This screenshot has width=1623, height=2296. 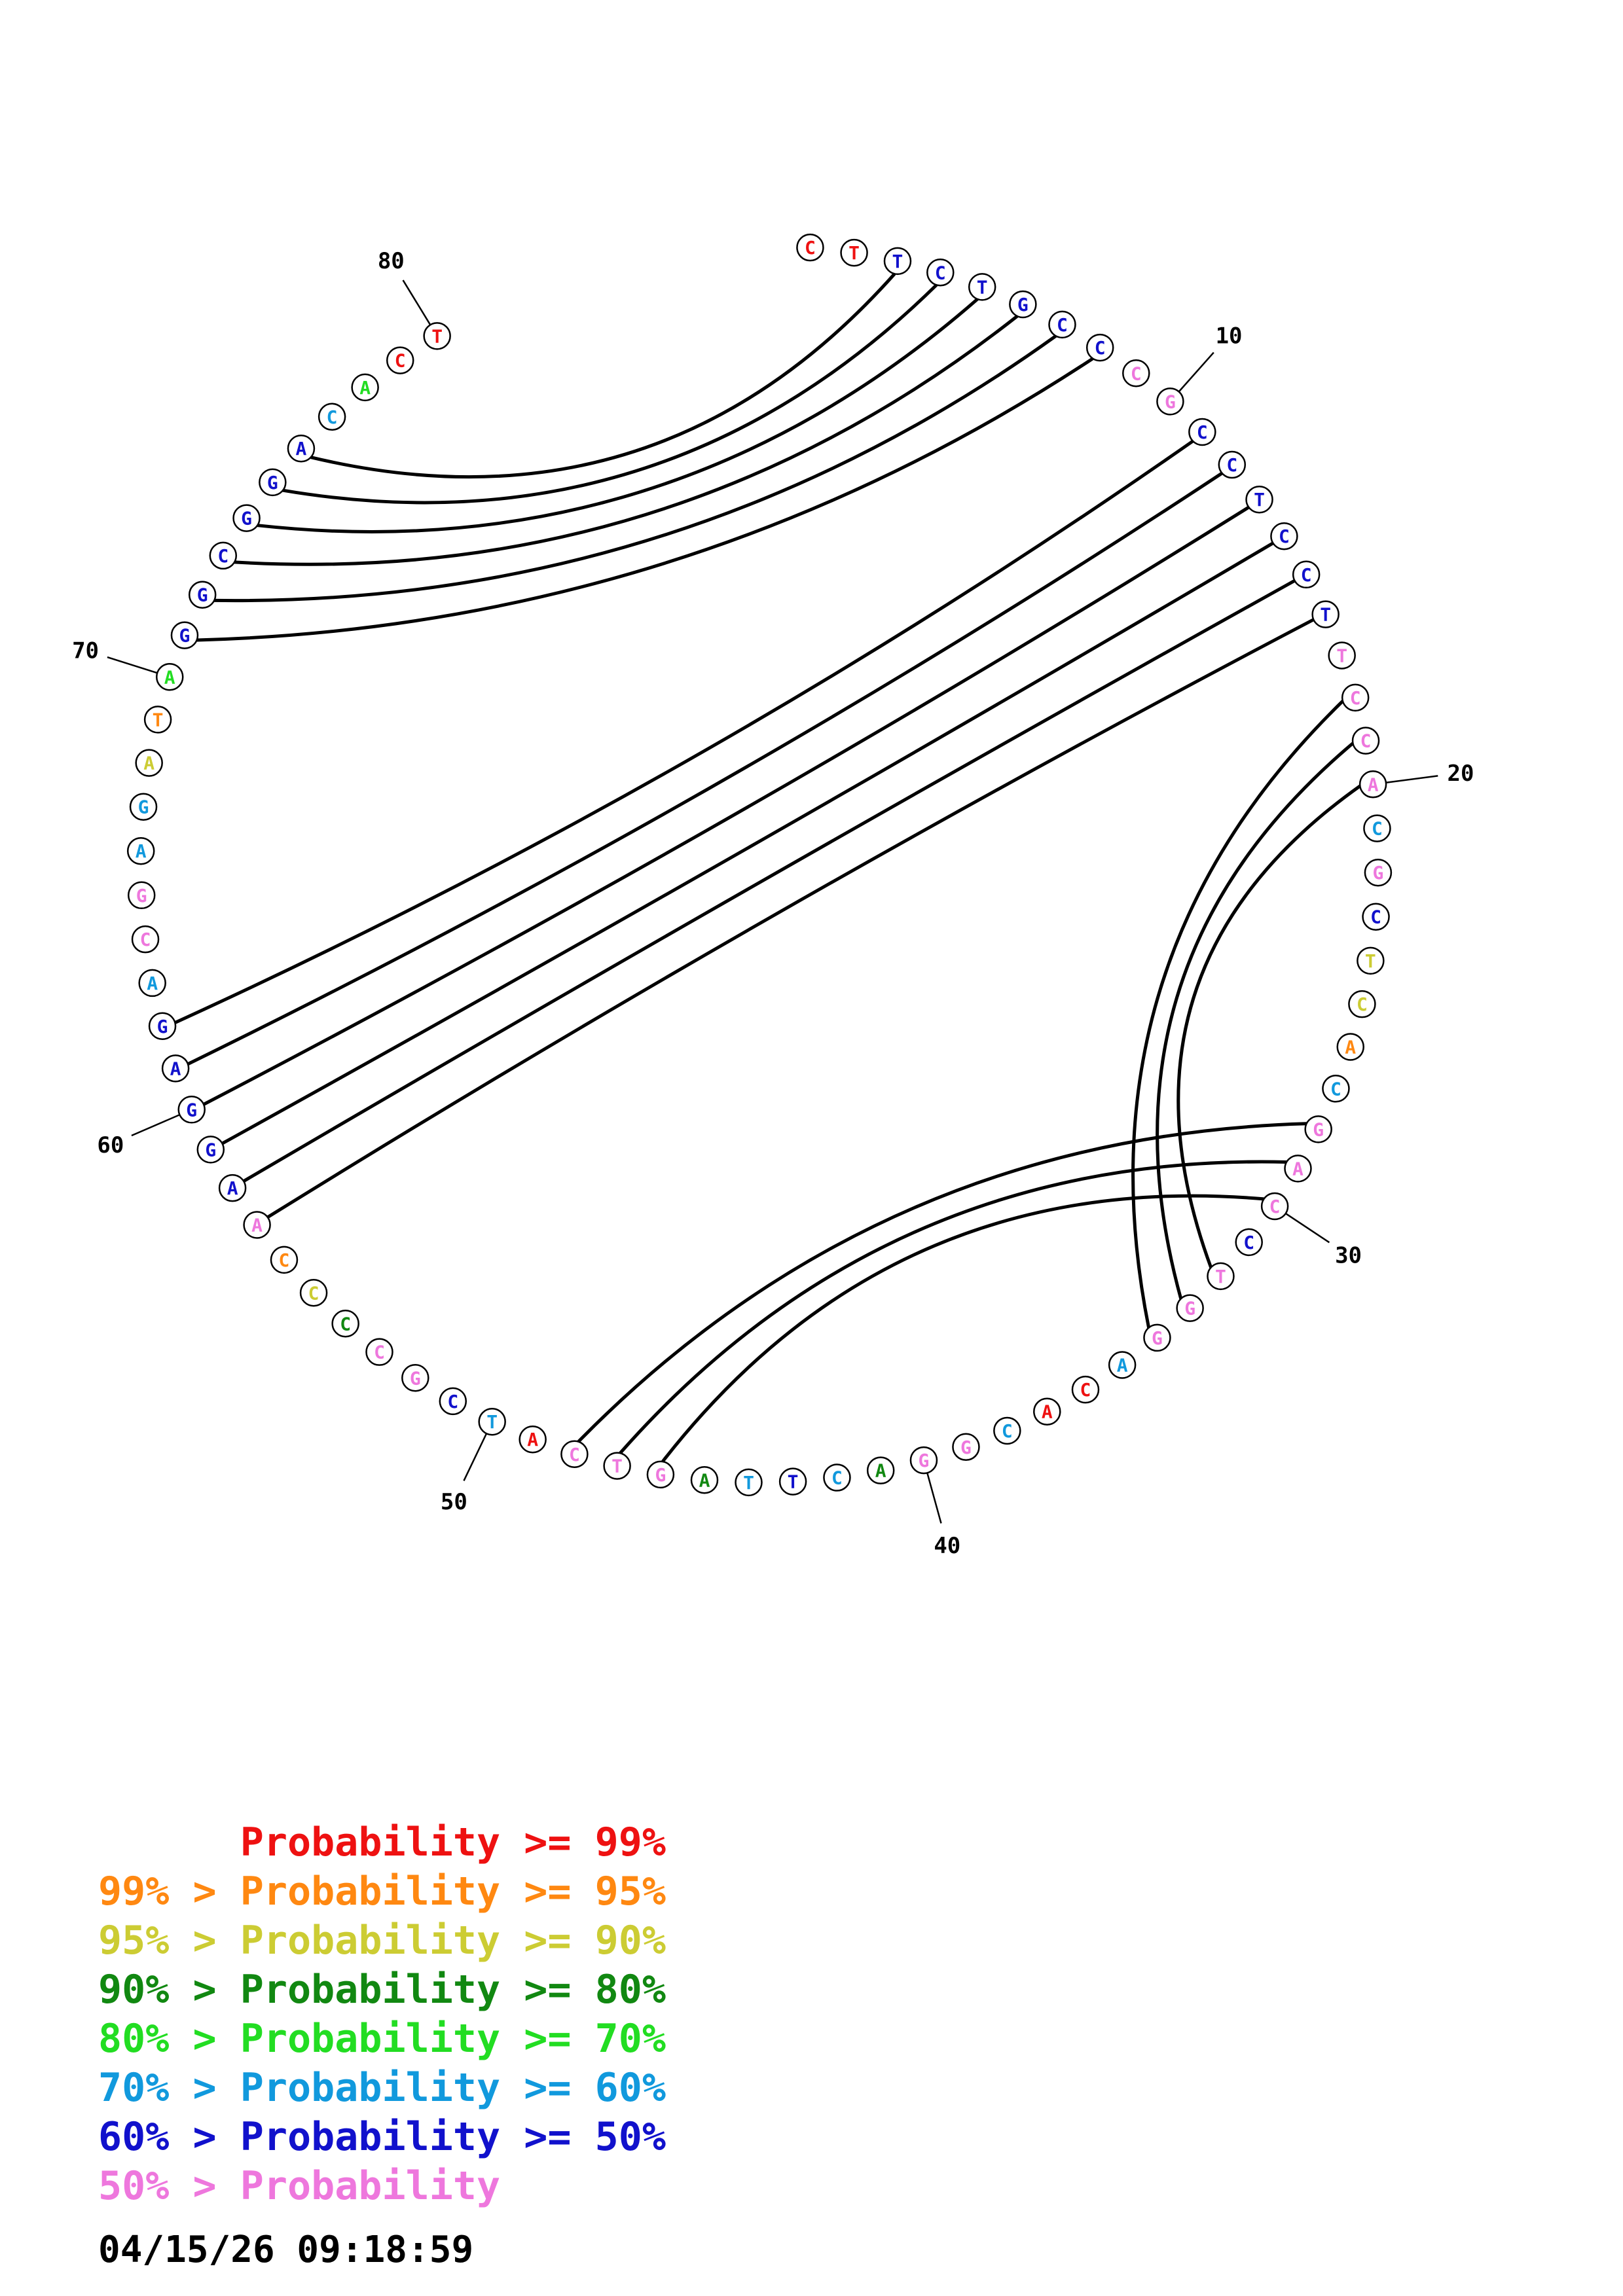 I want to click on nucleotide-6: G, so click(x=1023, y=304).